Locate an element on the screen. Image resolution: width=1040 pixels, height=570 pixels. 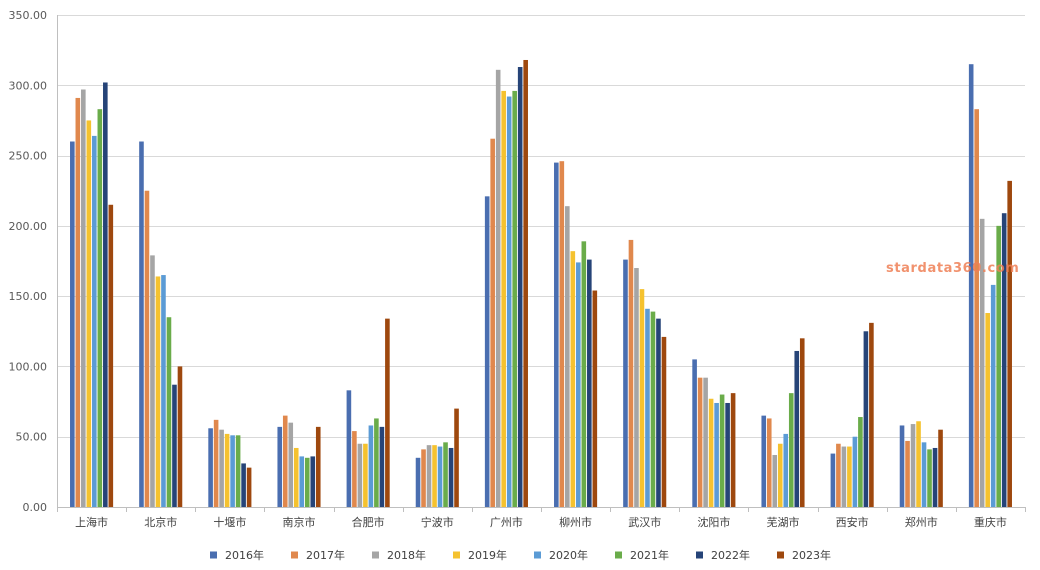
bar-series6-cat14 is located at coordinates (998, 366).